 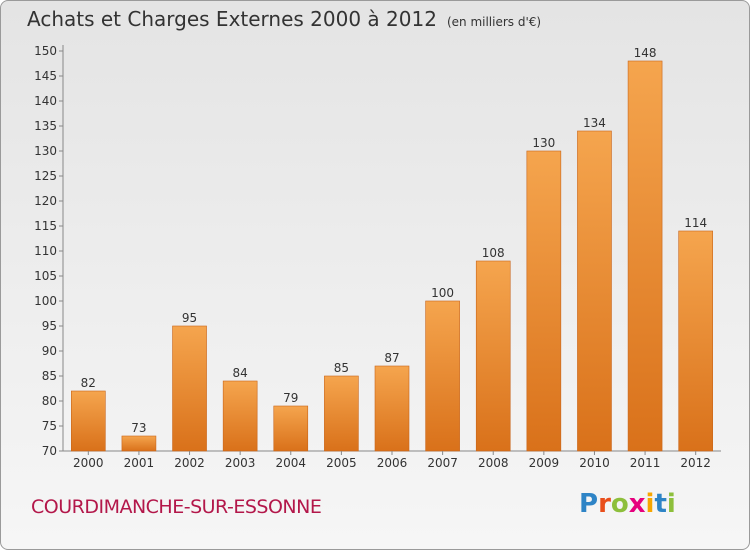 I want to click on x-tick-label: 2003, so click(x=240, y=463).